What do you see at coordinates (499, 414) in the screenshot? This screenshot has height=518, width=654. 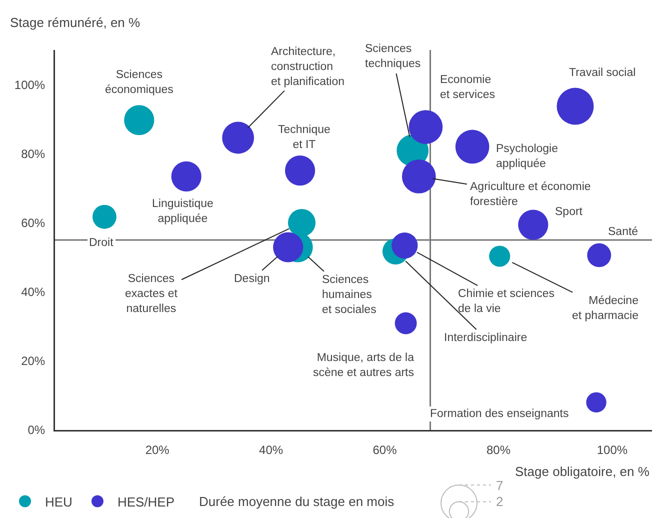 I see `annotation: Formation des enseignants` at bounding box center [499, 414].